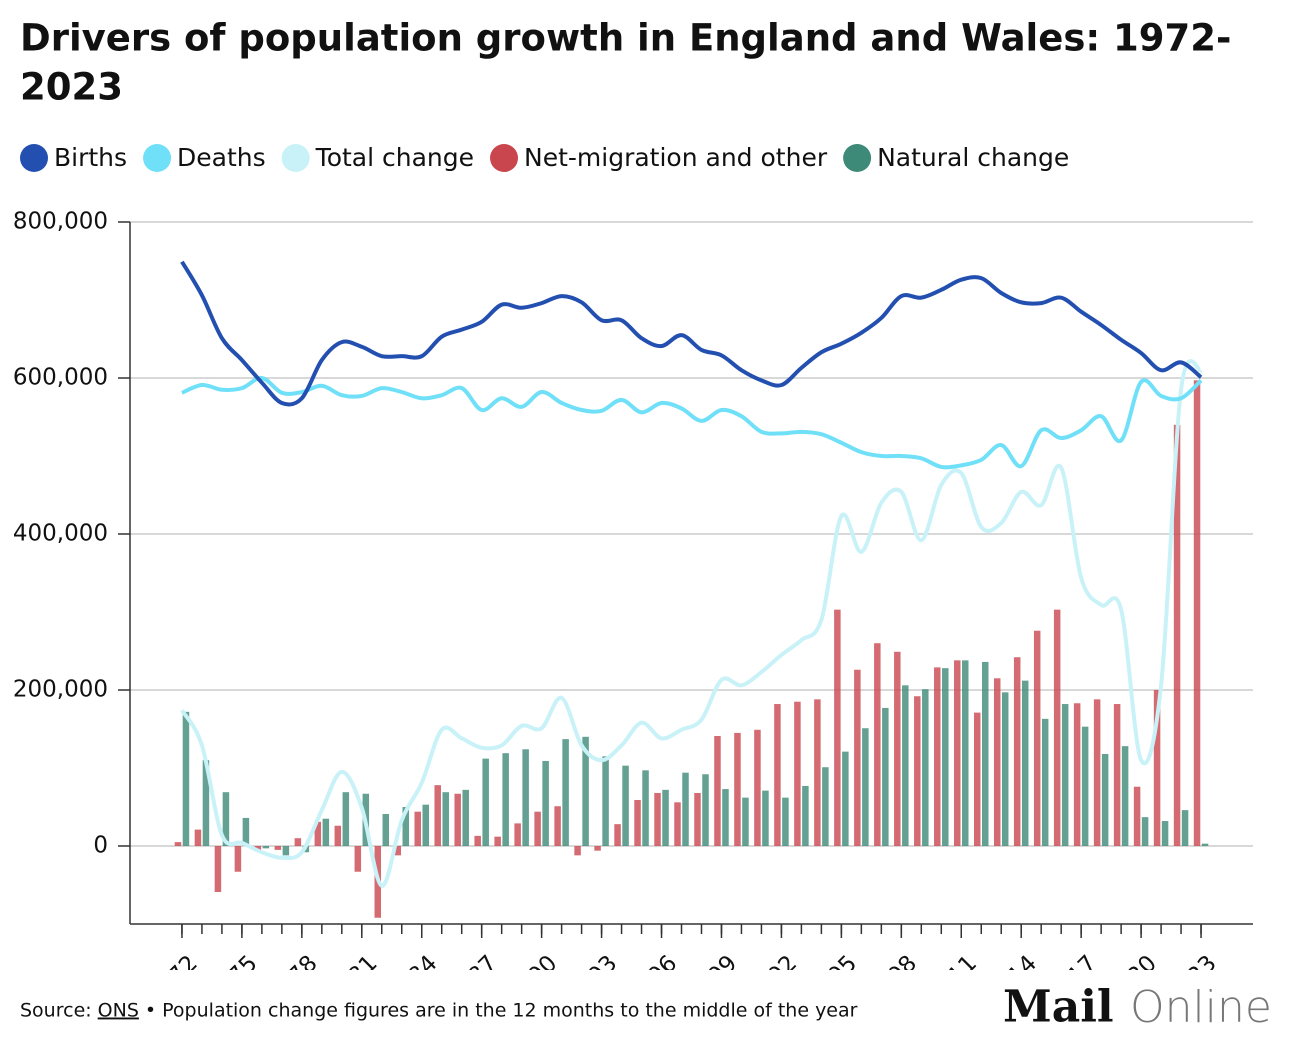 The height and width of the screenshot is (1050, 1316). I want to click on legend-label: Deaths, so click(221, 157).